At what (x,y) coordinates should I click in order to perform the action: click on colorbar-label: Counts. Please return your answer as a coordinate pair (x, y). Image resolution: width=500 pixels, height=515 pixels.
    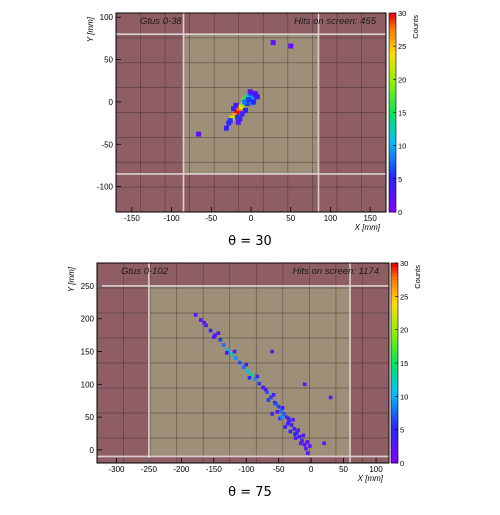
    Looking at the image, I should click on (417, 277).